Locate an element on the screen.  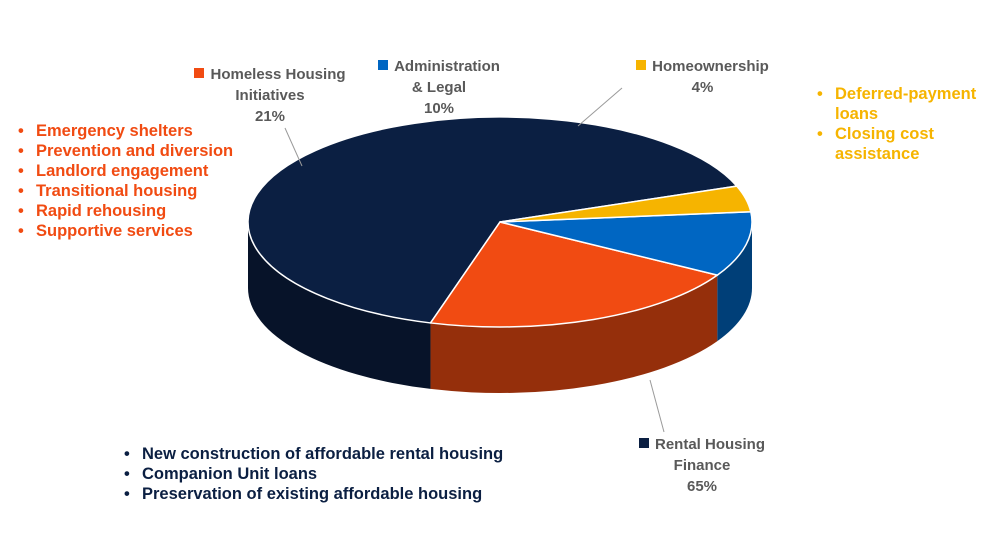
rental-label-pct: 65% is located at coordinates (702, 486).